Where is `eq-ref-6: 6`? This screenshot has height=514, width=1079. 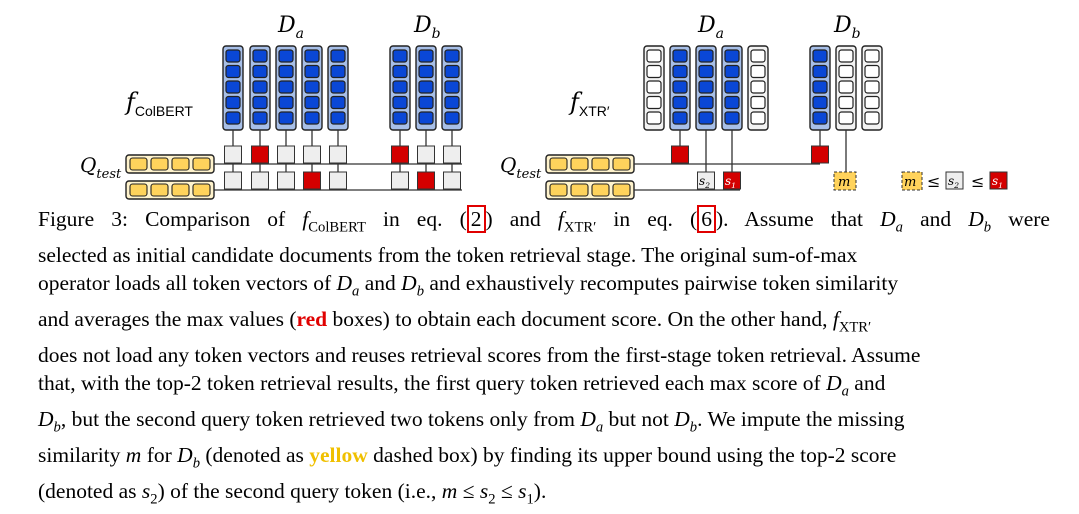
eq-ref-6: 6 is located at coordinates (706, 219).